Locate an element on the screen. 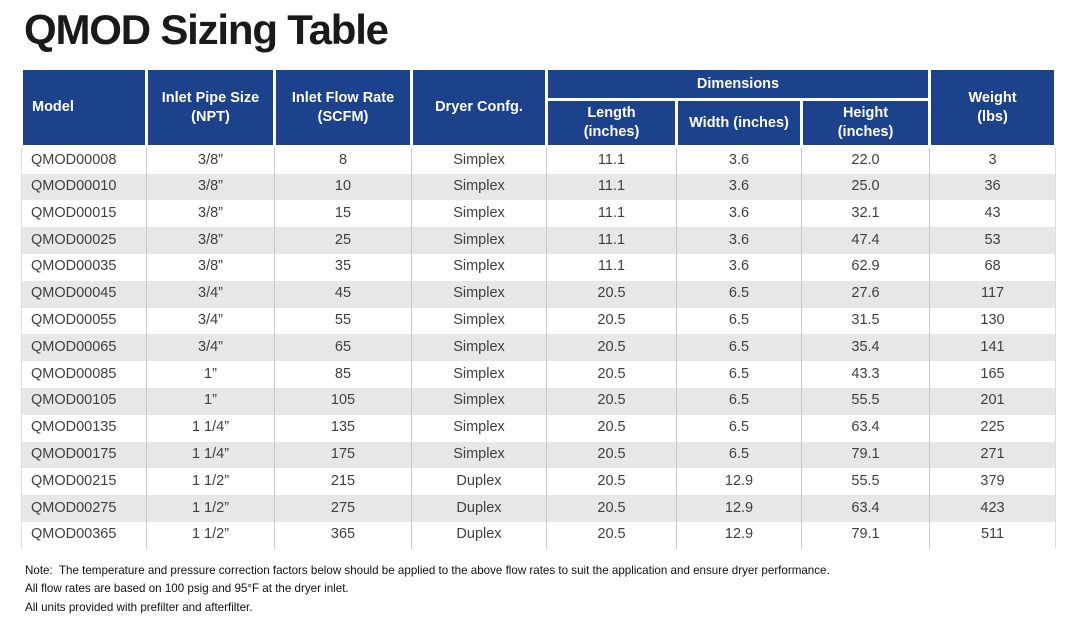 Image resolution: width=1081 pixels, height=632 pixels. cell-flow: 275 is located at coordinates (343, 508).